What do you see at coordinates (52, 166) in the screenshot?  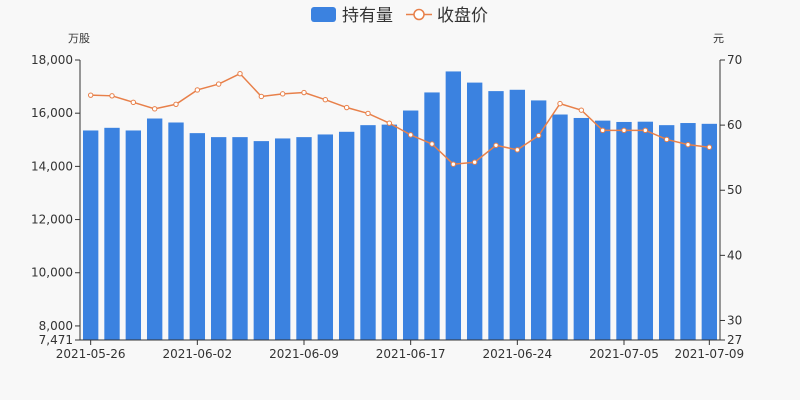 I see `left-axis-tick-label: 14,000` at bounding box center [52, 166].